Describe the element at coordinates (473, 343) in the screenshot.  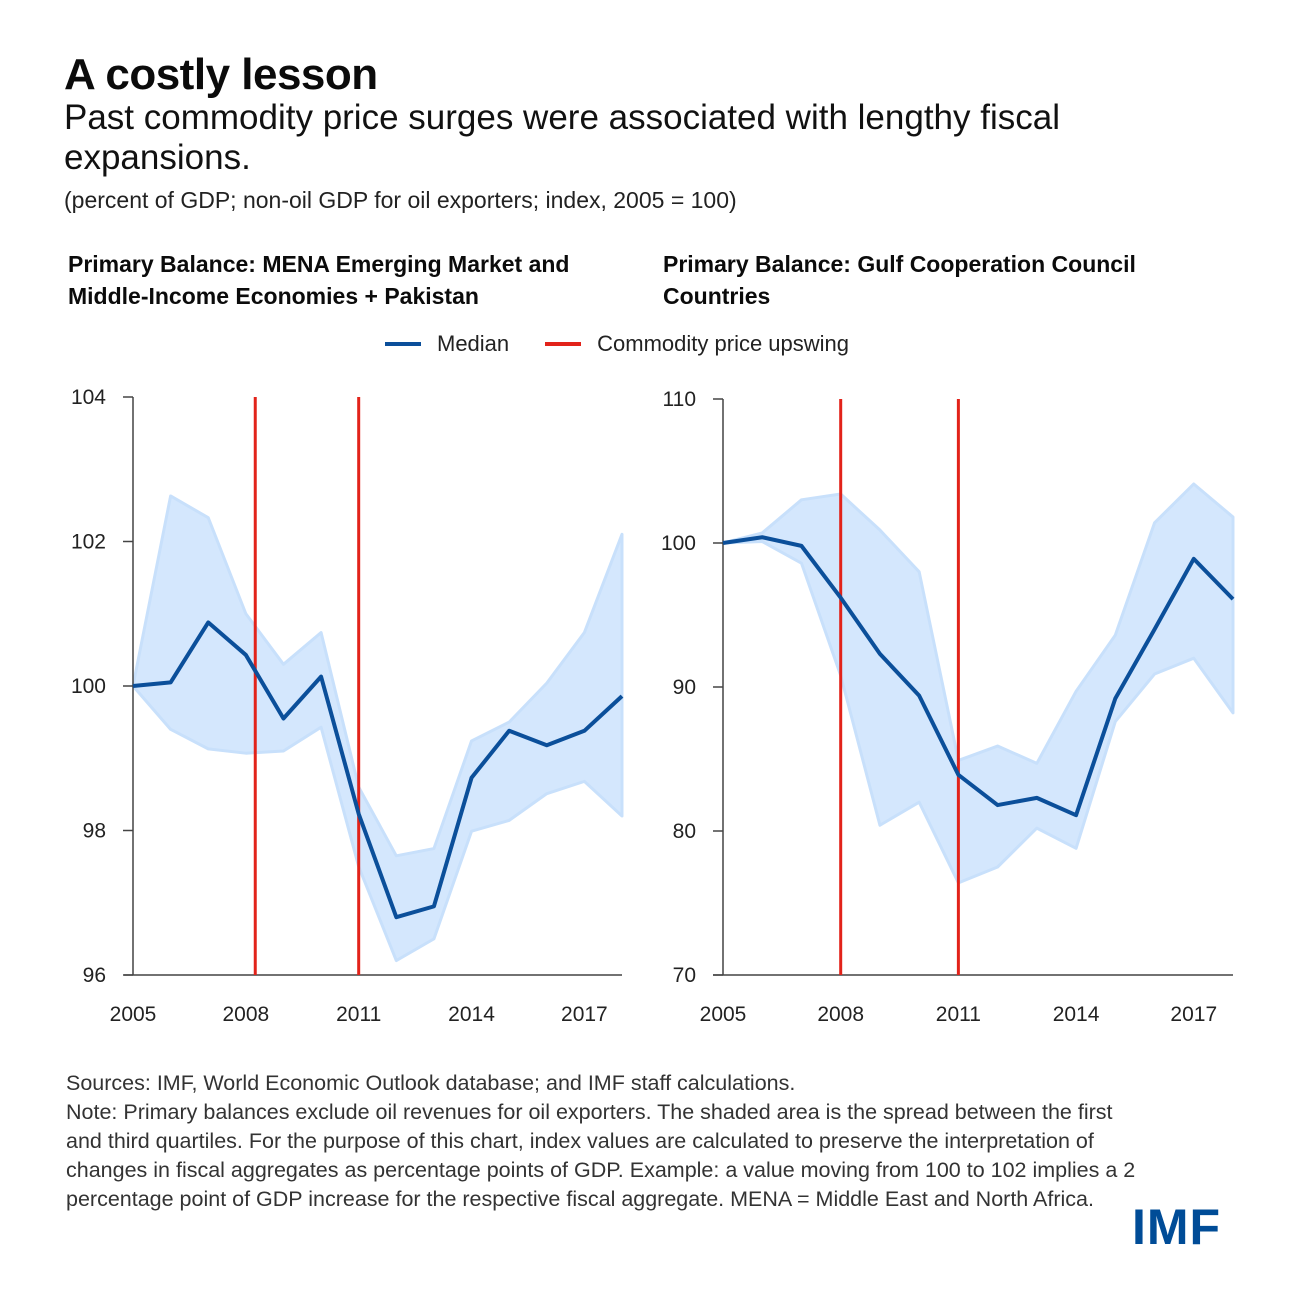
I see `legend-label-median: Median` at that location.